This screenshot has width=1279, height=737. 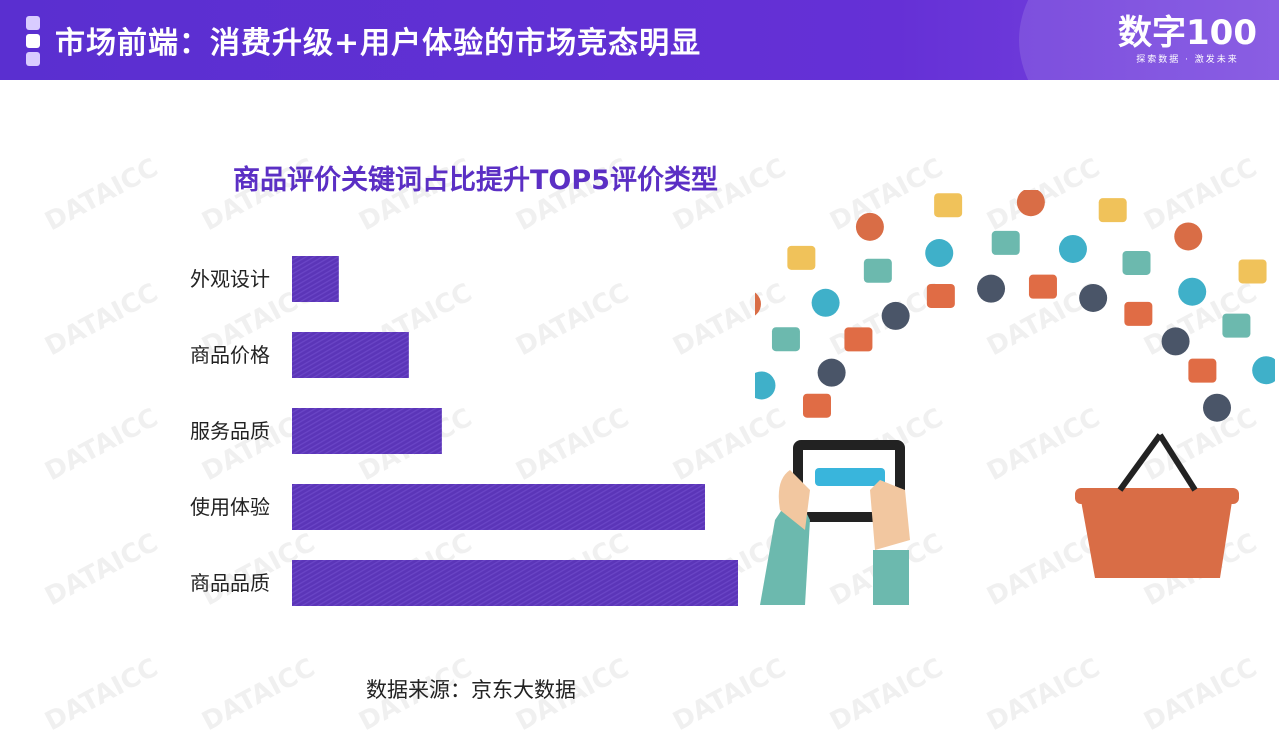 I want to click on category-label: 使用体验, so click(x=230, y=507).